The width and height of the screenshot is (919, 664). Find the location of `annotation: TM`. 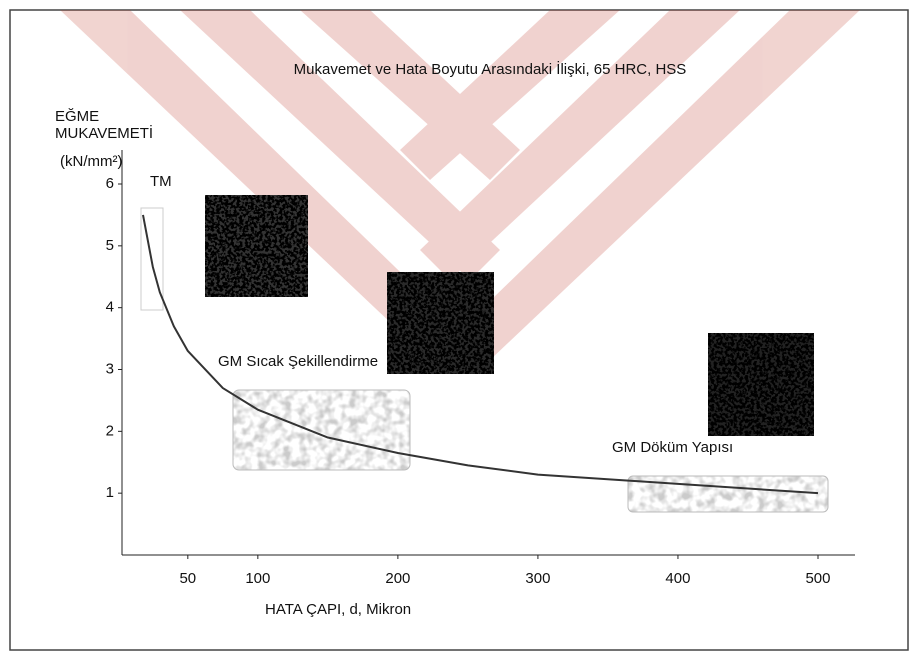

annotation: TM is located at coordinates (161, 181).